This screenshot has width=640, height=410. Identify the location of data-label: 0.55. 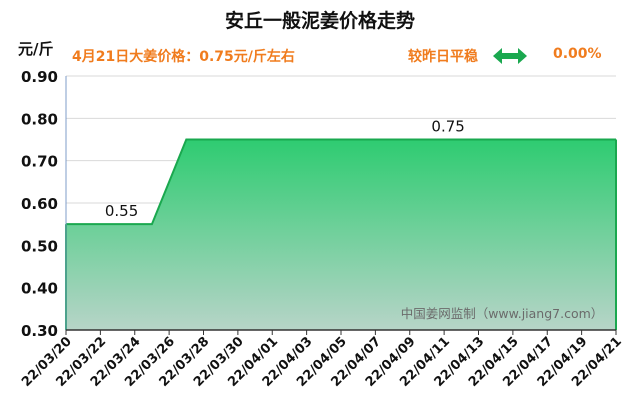
(121, 211).